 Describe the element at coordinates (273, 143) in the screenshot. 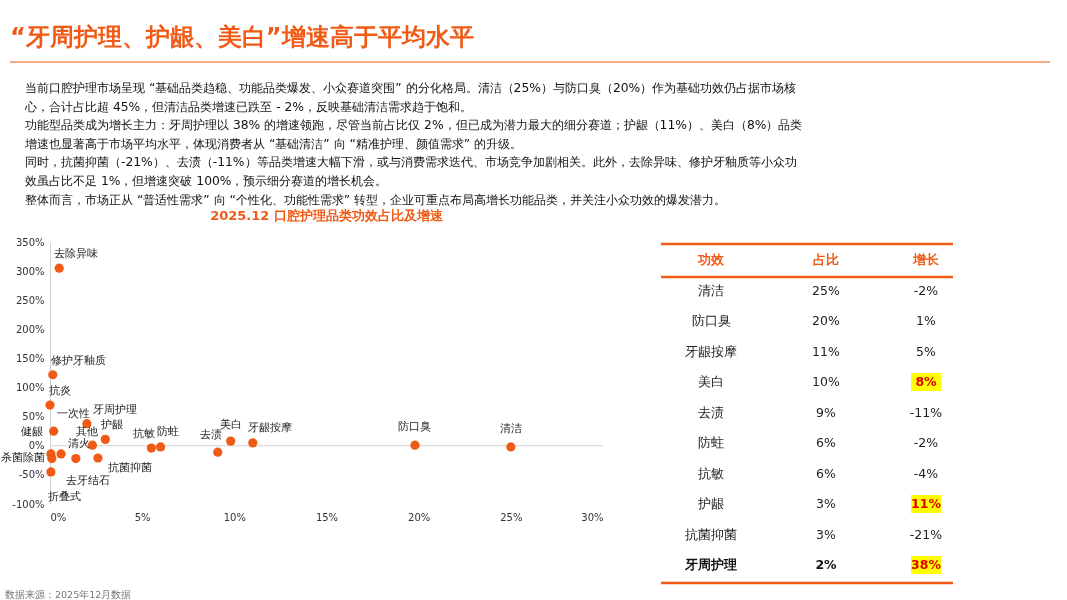

I see `text: 增速也显著高于市场平均水平，体现消费者从 “基础清洁” 向 “精准护理、颜值需求” 的升级。` at that location.